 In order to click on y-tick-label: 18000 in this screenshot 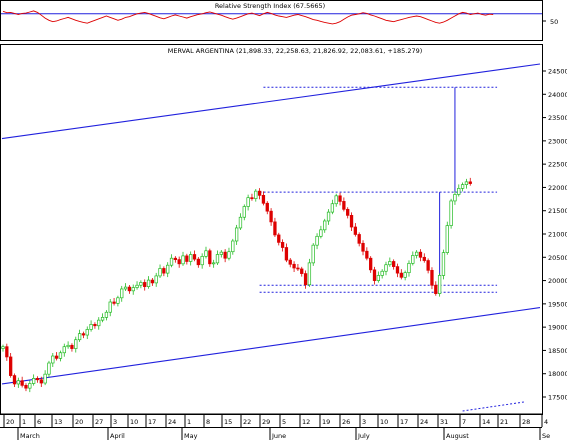, I will do `click(557, 374)`.